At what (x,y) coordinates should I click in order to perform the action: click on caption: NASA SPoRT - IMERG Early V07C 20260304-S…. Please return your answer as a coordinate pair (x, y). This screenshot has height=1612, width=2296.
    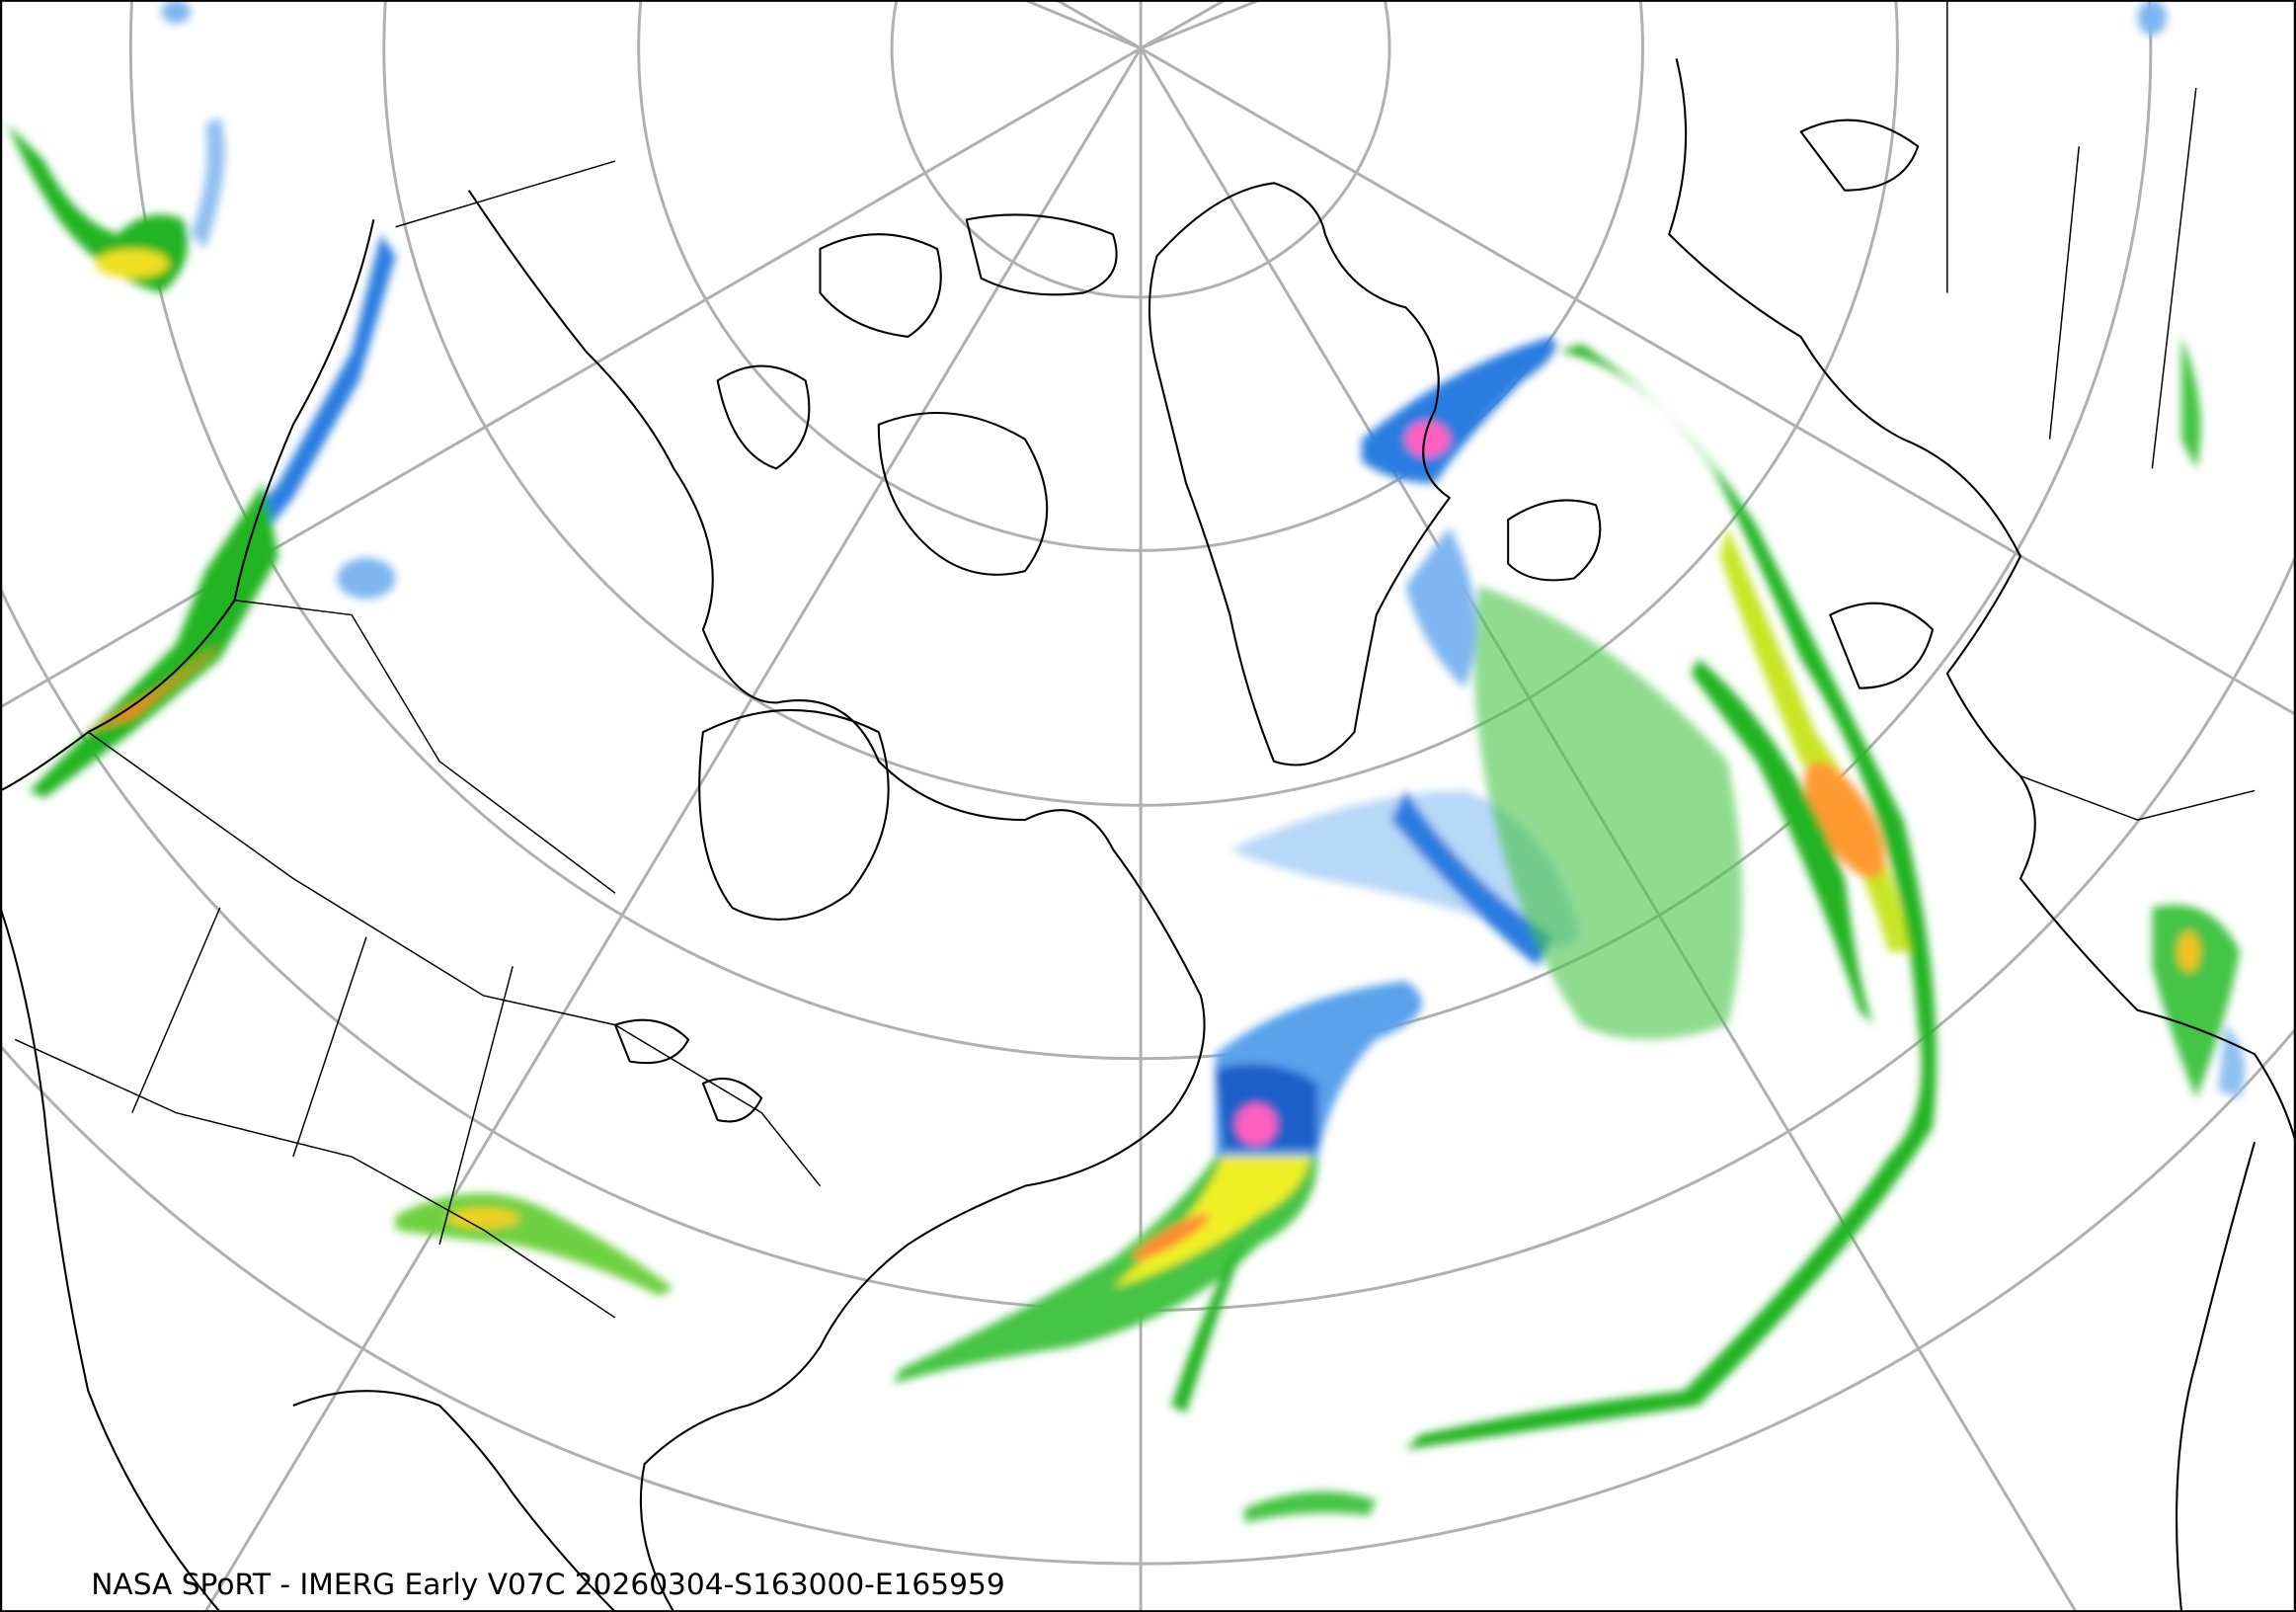
    Looking at the image, I should click on (548, 1584).